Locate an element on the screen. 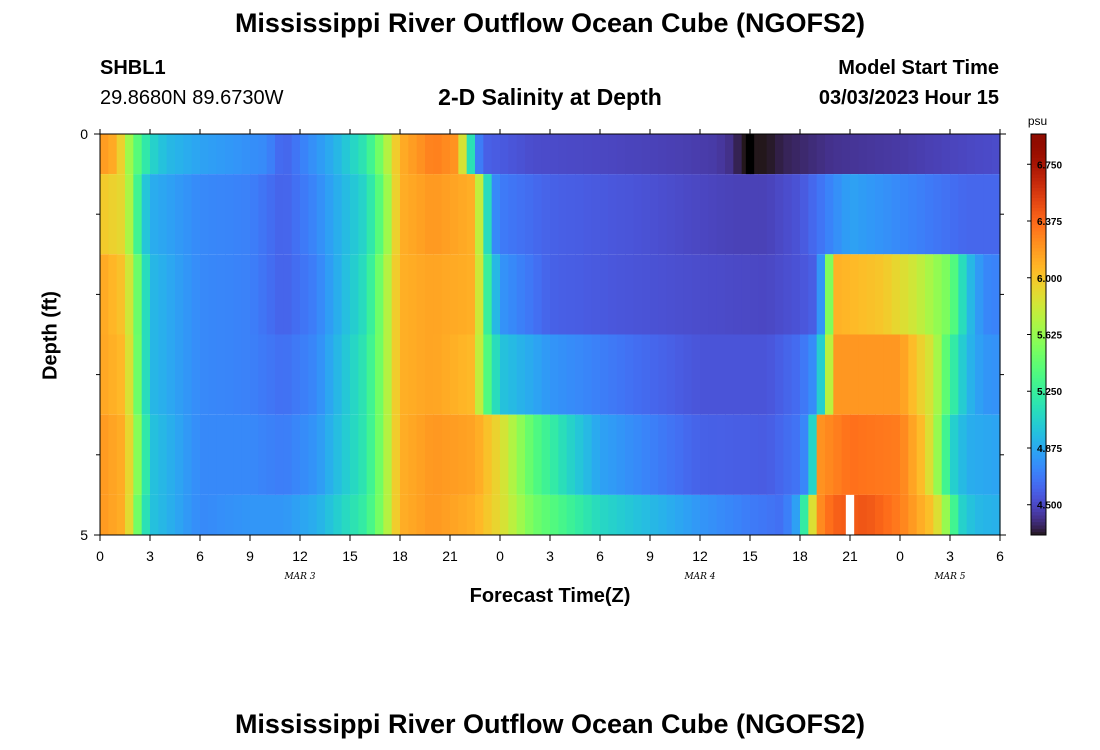  y-tick-label: 0 is located at coordinates (84, 134).